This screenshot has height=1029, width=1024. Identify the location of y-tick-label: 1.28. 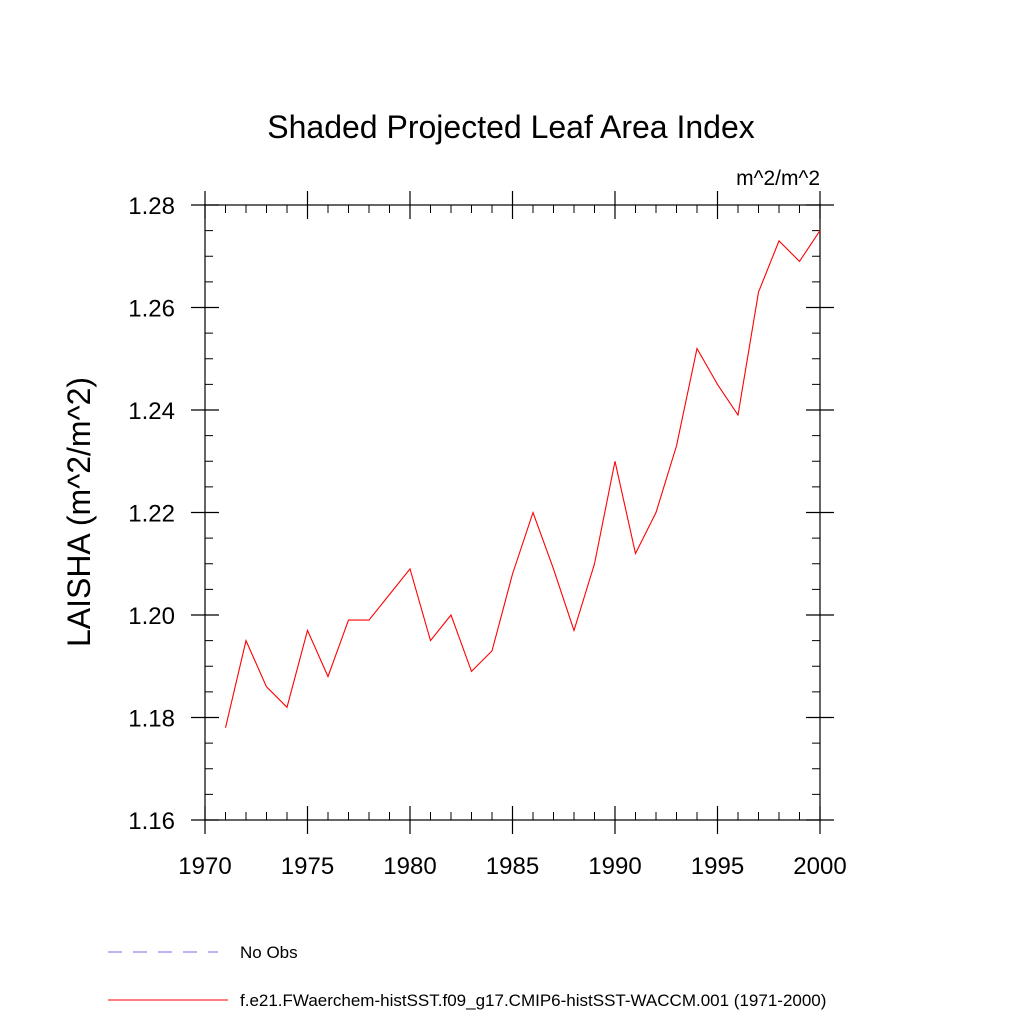
(151, 206).